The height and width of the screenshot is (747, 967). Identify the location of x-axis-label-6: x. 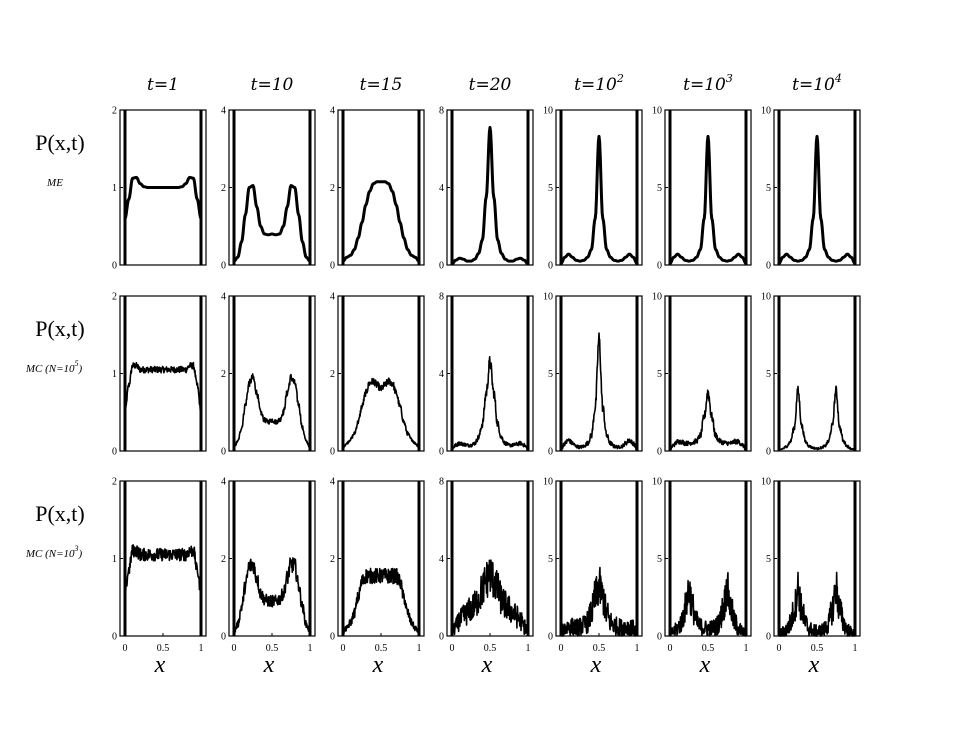
(705, 665).